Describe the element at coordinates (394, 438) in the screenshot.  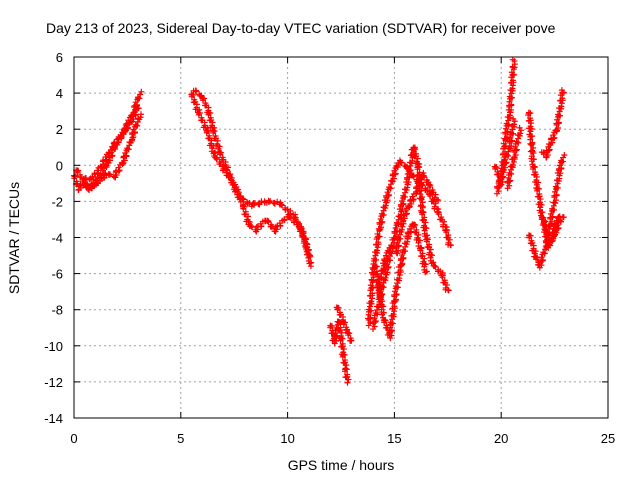
I see `x-tick-label: 15` at that location.